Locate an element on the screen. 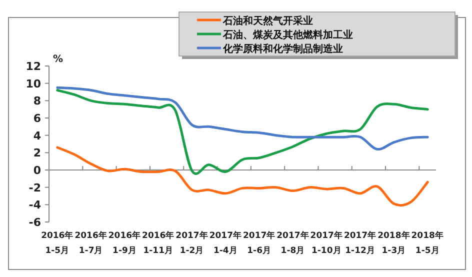  y-tick-label: 8 is located at coordinates (37, 101).